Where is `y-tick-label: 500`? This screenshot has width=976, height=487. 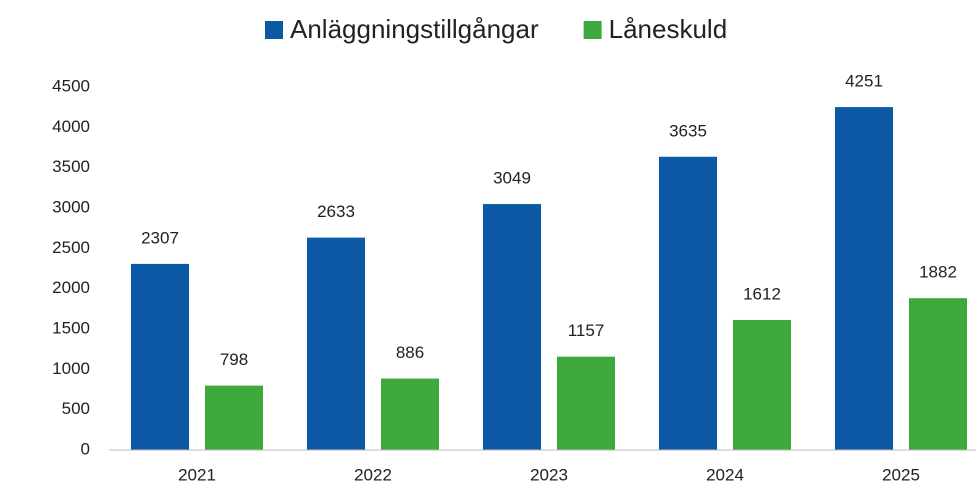 y-tick-label: 500 is located at coordinates (76, 408).